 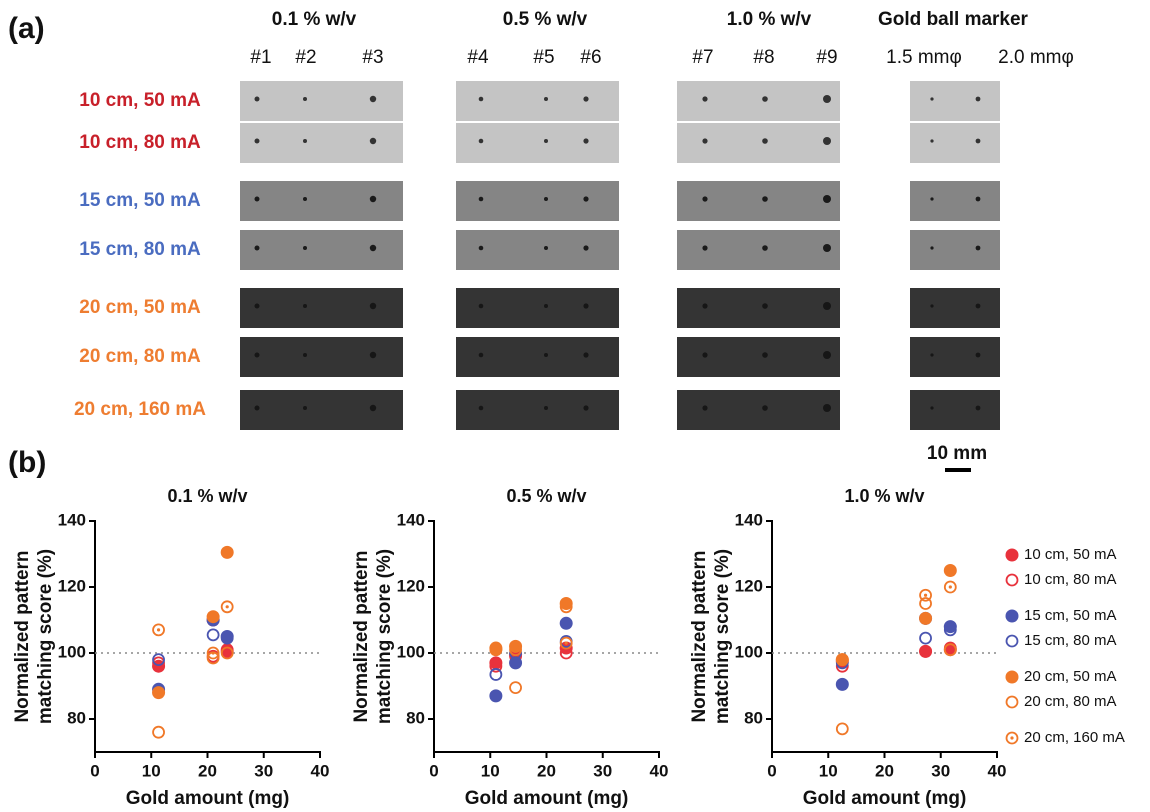 What do you see at coordinates (140, 100) in the screenshot?
I see `row-label: 10 cm, 50 mA` at bounding box center [140, 100].